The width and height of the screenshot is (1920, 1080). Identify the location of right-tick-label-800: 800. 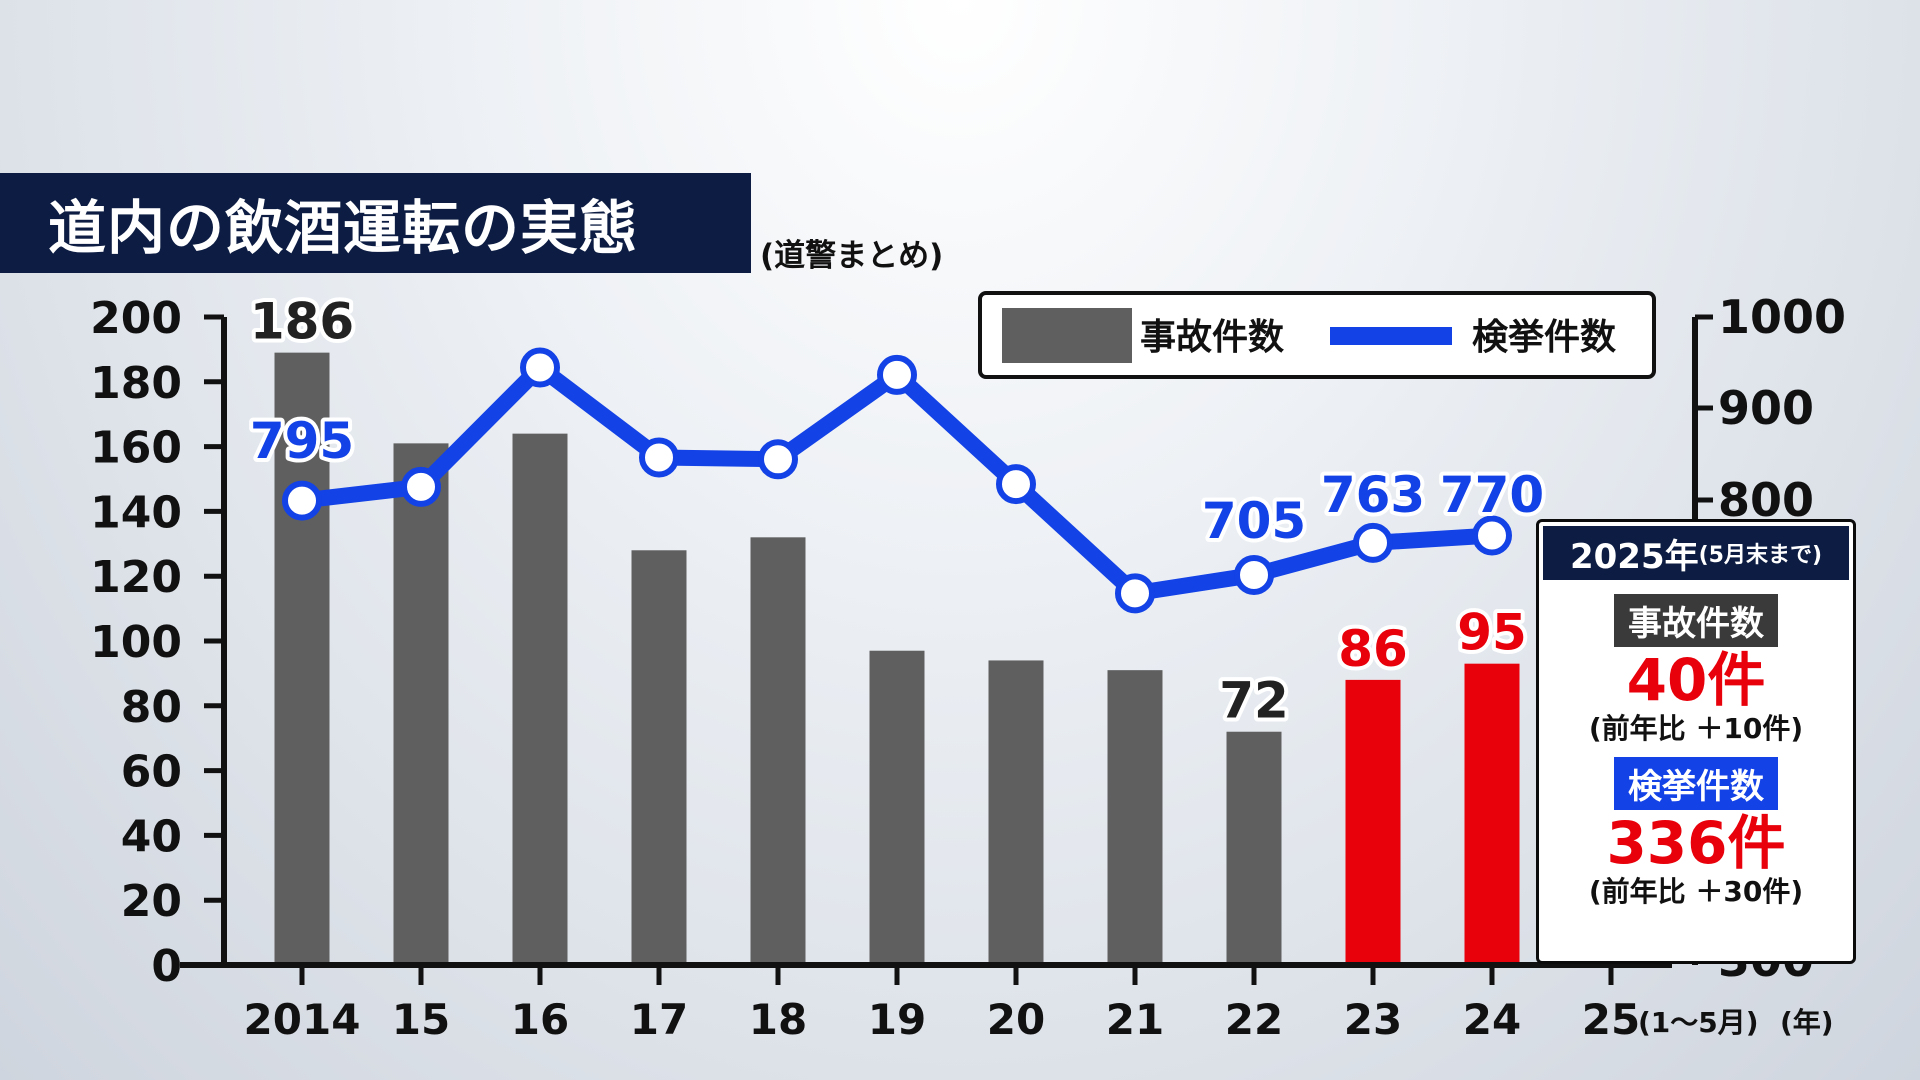
(1766, 500).